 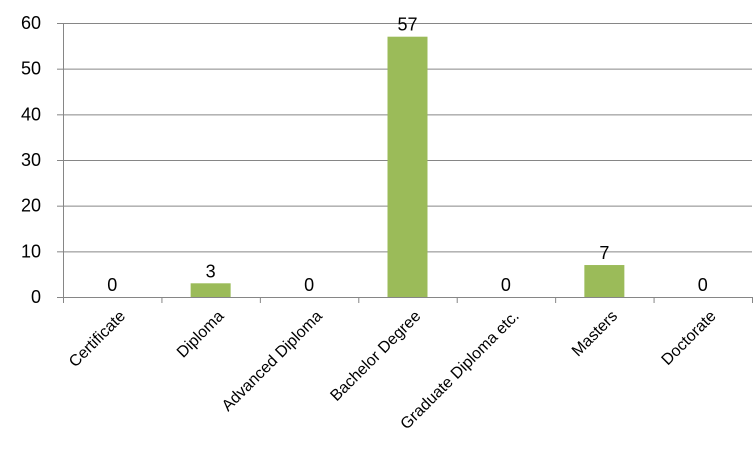 I want to click on data-label: 7, so click(x=604, y=253).